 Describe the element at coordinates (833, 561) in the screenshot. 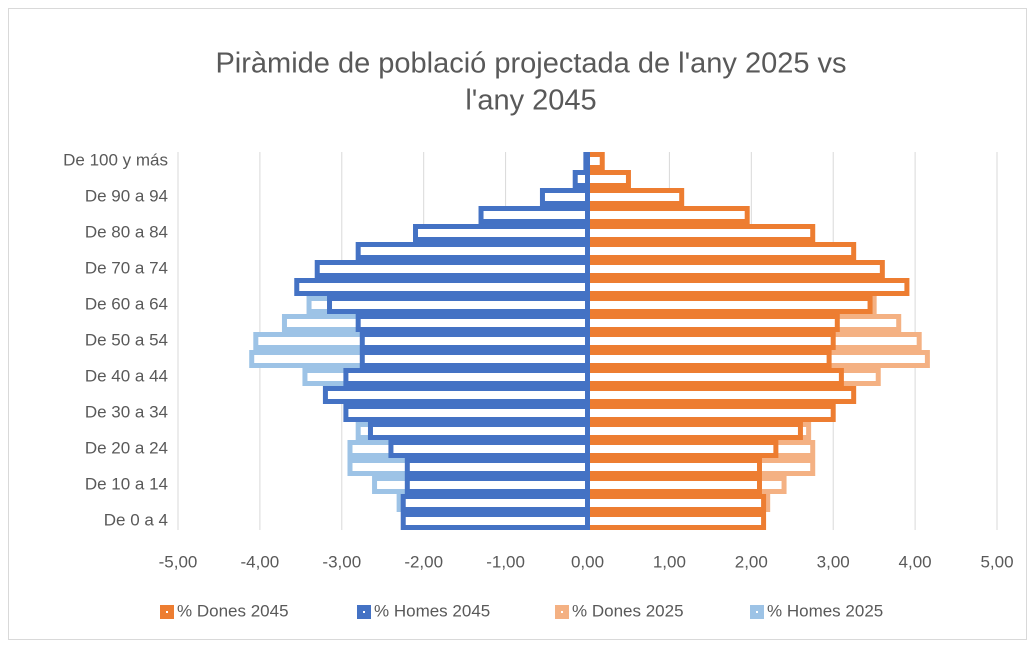

I see `x-tick-label: 3,00` at that location.